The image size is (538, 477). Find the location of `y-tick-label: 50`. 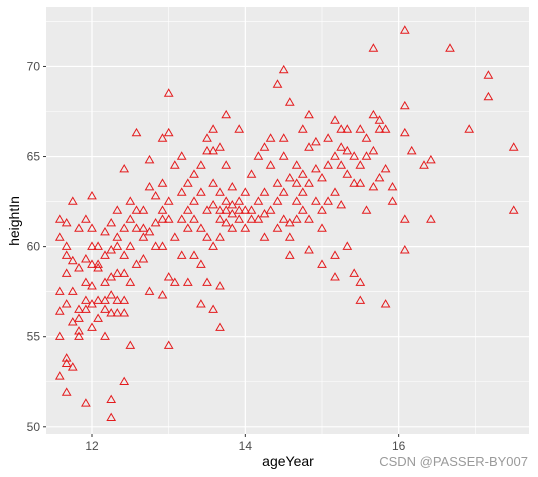

y-tick-label: 50 is located at coordinates (34, 427).